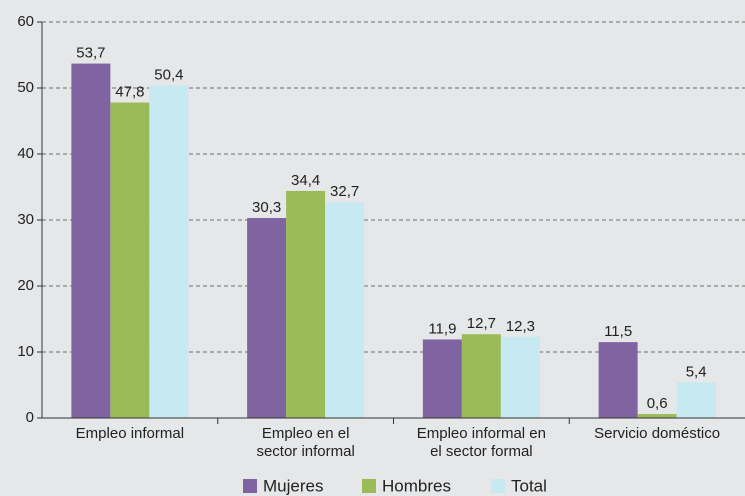 The image size is (745, 496). I want to click on legend-label: Total, so click(529, 485).